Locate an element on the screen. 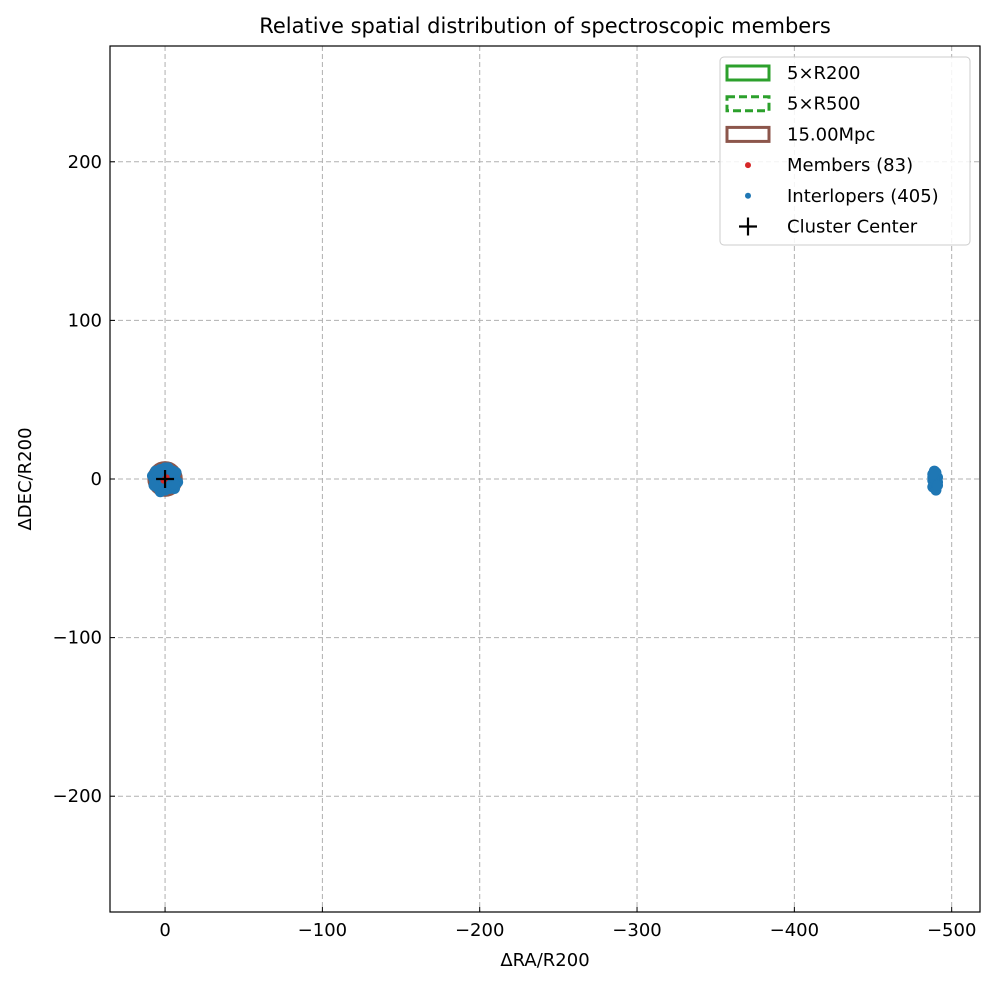 This screenshot has height=984, width=998. x-tick-label: −500 is located at coordinates (951, 930).